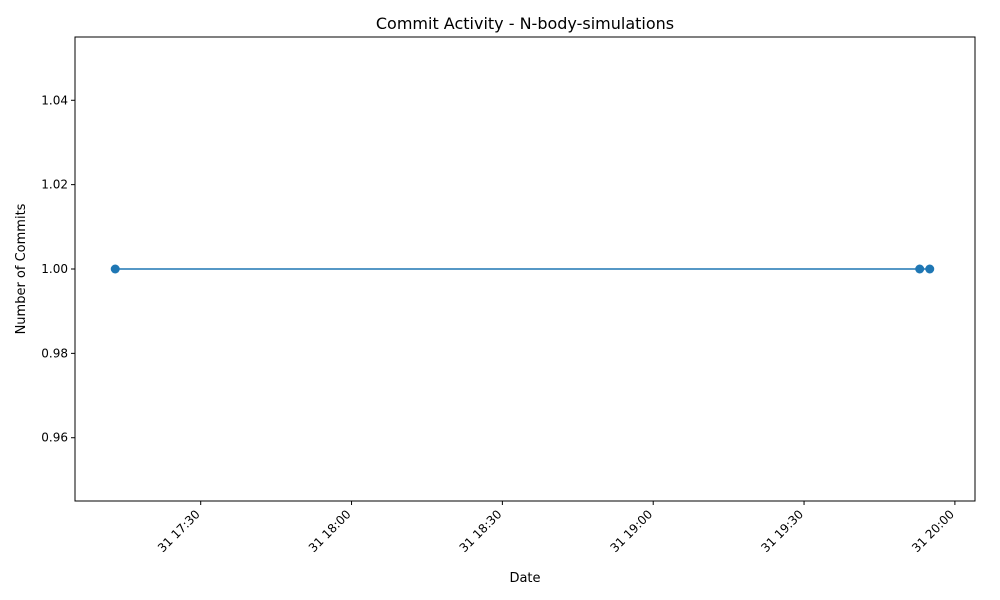 The width and height of the screenshot is (1000, 600). Describe the element at coordinates (54, 100) in the screenshot. I see `y-tick-label: 1.04` at that location.